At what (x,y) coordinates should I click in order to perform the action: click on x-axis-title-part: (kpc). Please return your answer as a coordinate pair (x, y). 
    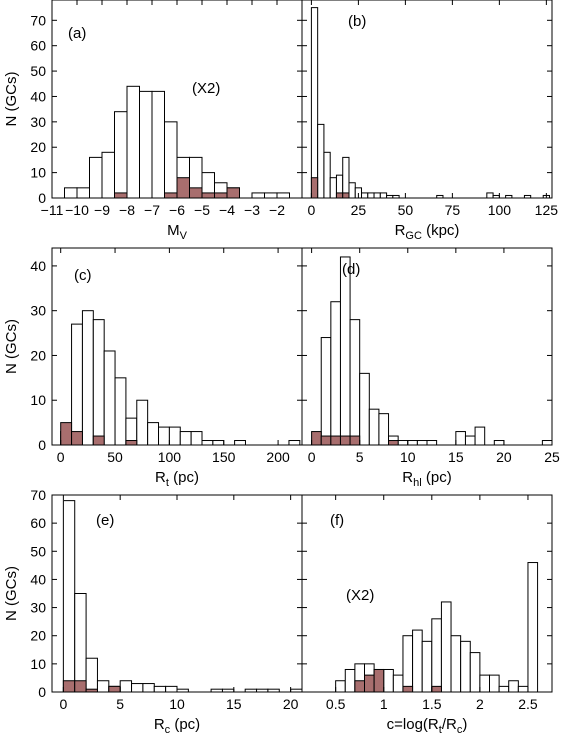
    Looking at the image, I should click on (441, 230).